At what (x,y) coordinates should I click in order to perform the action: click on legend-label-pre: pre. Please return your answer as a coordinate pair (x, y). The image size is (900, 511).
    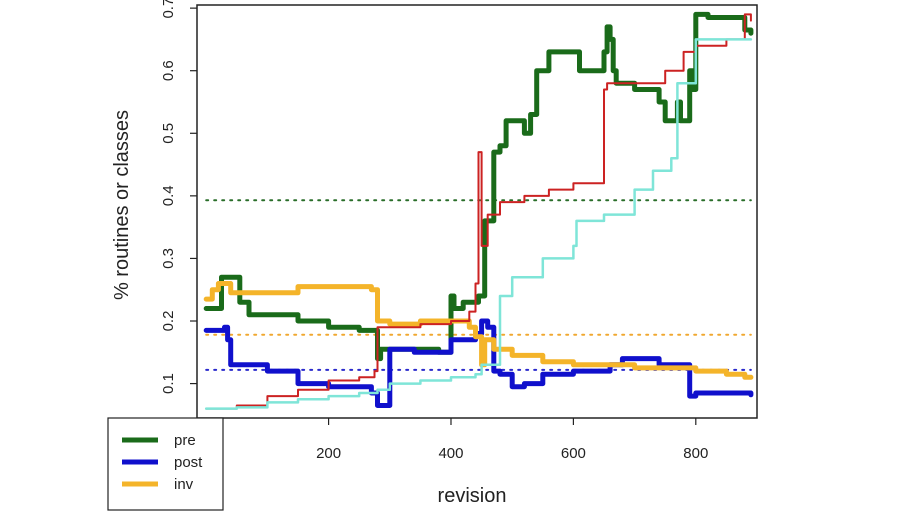
    Looking at the image, I should click on (185, 440).